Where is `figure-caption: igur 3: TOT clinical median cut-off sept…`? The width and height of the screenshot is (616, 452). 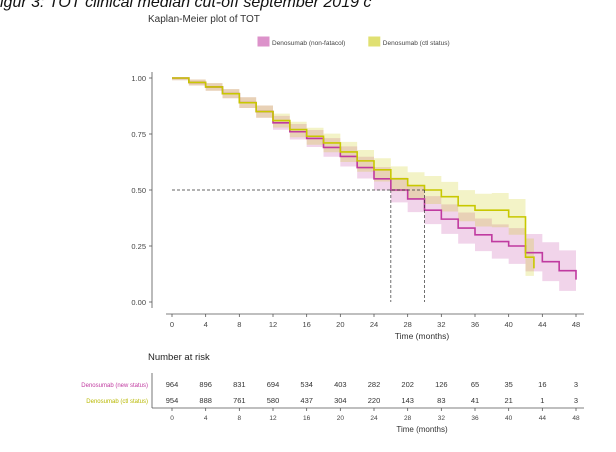 figure-caption: igur 3: TOT clinical median cut-off sept… is located at coordinates (186, 5).